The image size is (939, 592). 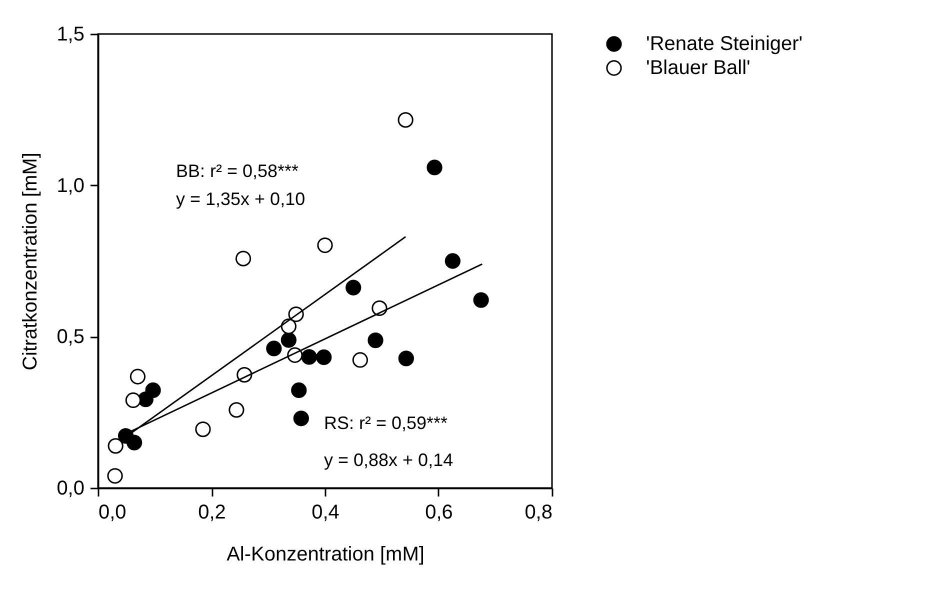 What do you see at coordinates (212, 513) in the screenshot?
I see `x-tick-label: 0,2` at bounding box center [212, 513].